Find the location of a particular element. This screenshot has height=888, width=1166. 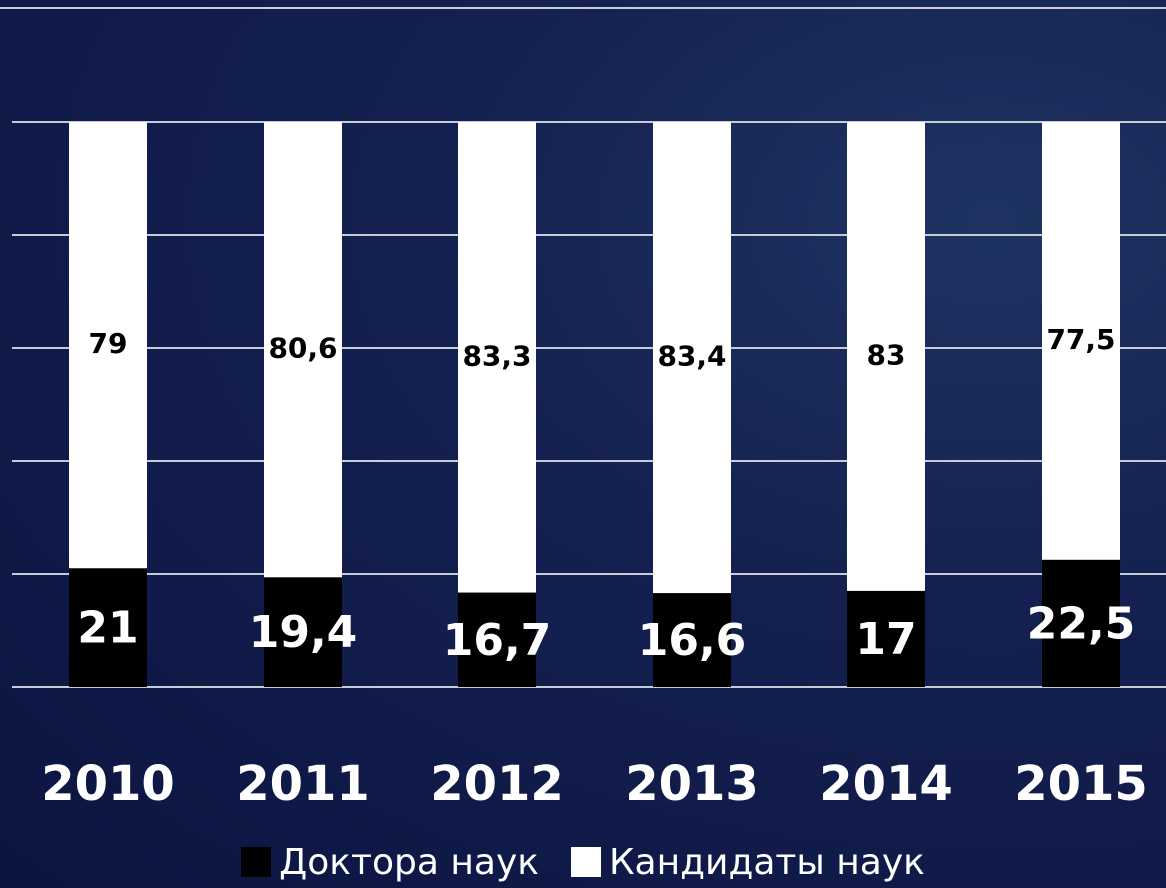

data-label-doctors-2014: 17 is located at coordinates (885, 639).